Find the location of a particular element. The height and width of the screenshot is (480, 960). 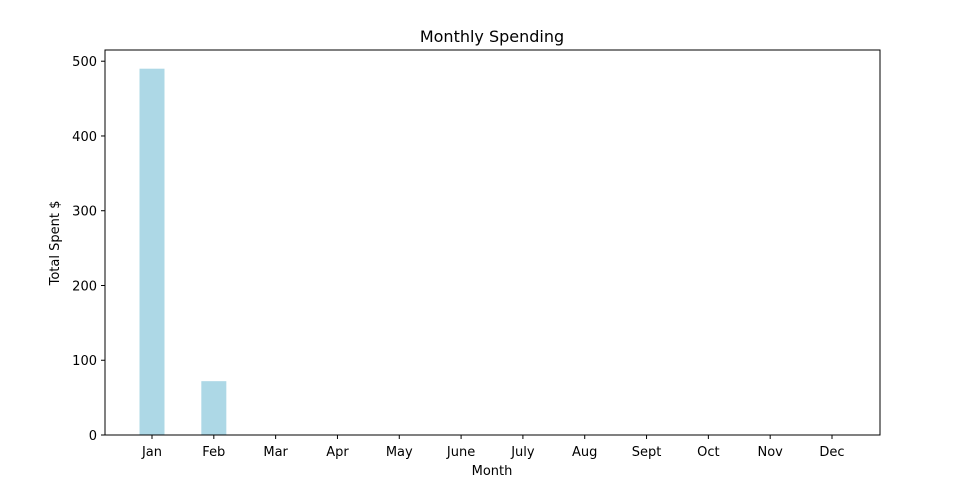

y-axis: 0 100 200 300 400 500 is located at coordinates (88, 249).